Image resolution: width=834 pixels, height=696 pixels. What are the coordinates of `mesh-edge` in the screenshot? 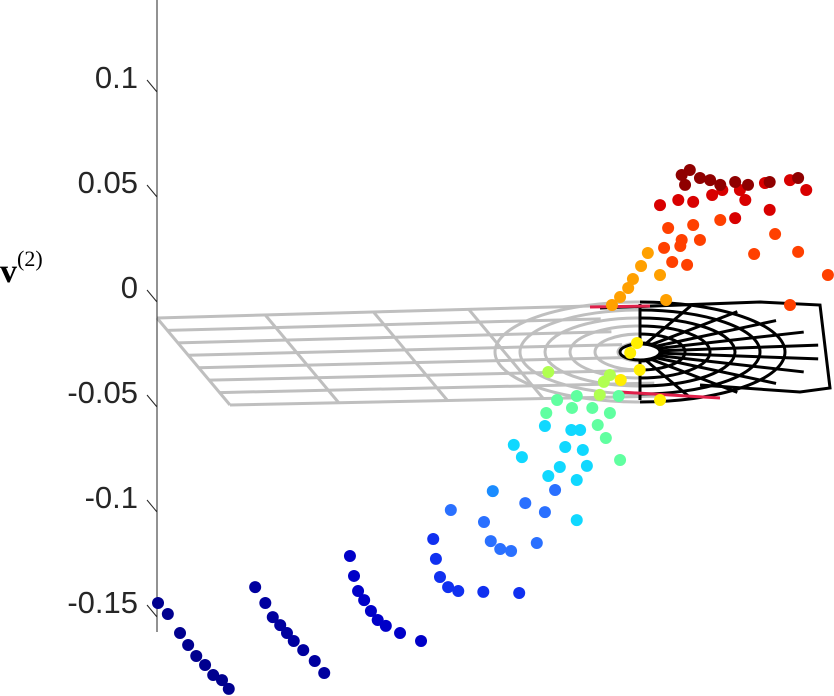 It's located at (655, 352).